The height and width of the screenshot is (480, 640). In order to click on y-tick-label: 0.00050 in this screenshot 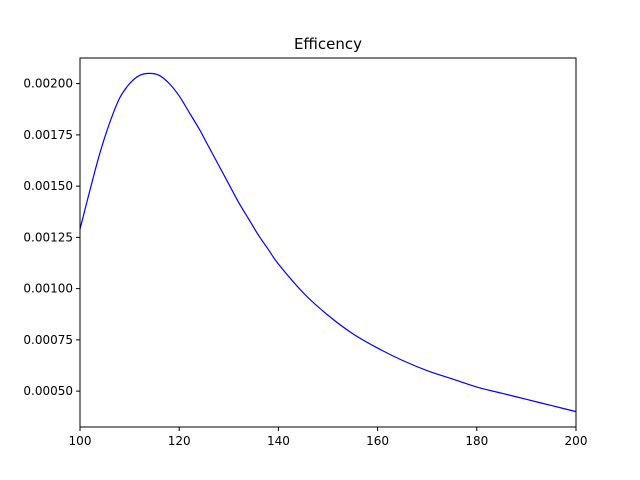, I will do `click(48, 391)`.